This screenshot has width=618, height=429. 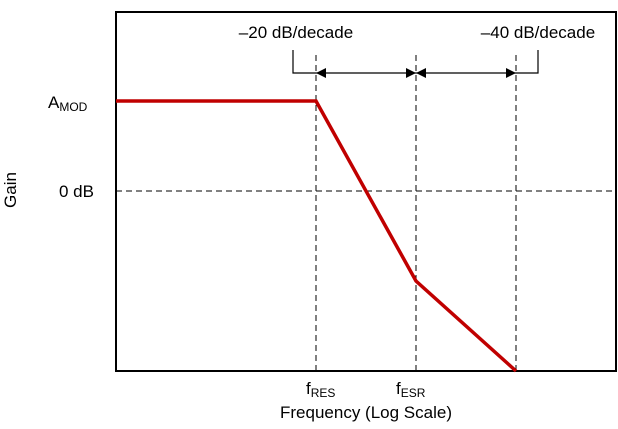 What do you see at coordinates (320, 389) in the screenshot?
I see `fres-label: fRES` at bounding box center [320, 389].